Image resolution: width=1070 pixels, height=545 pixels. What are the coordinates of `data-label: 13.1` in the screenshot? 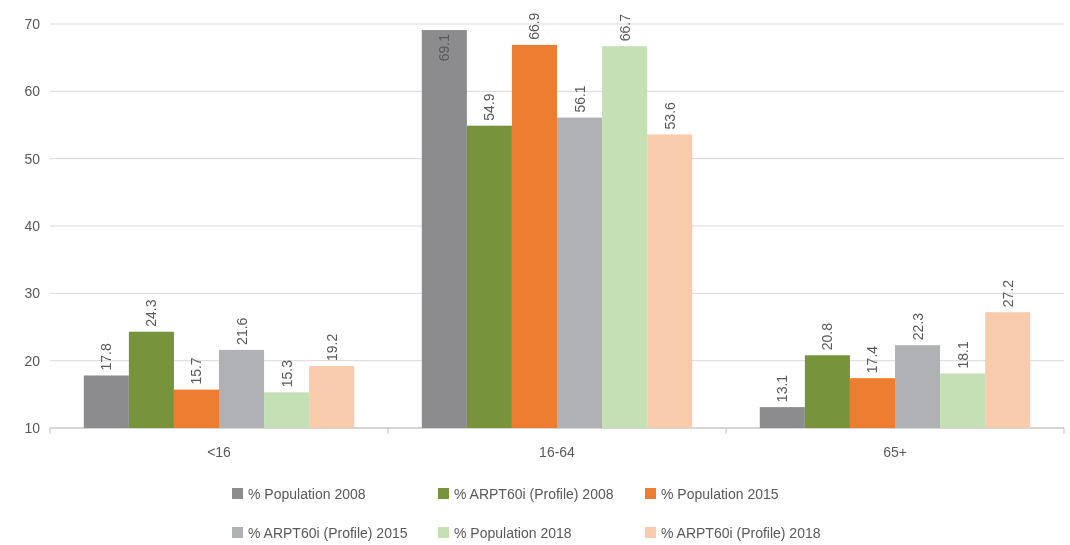 It's located at (782, 388).